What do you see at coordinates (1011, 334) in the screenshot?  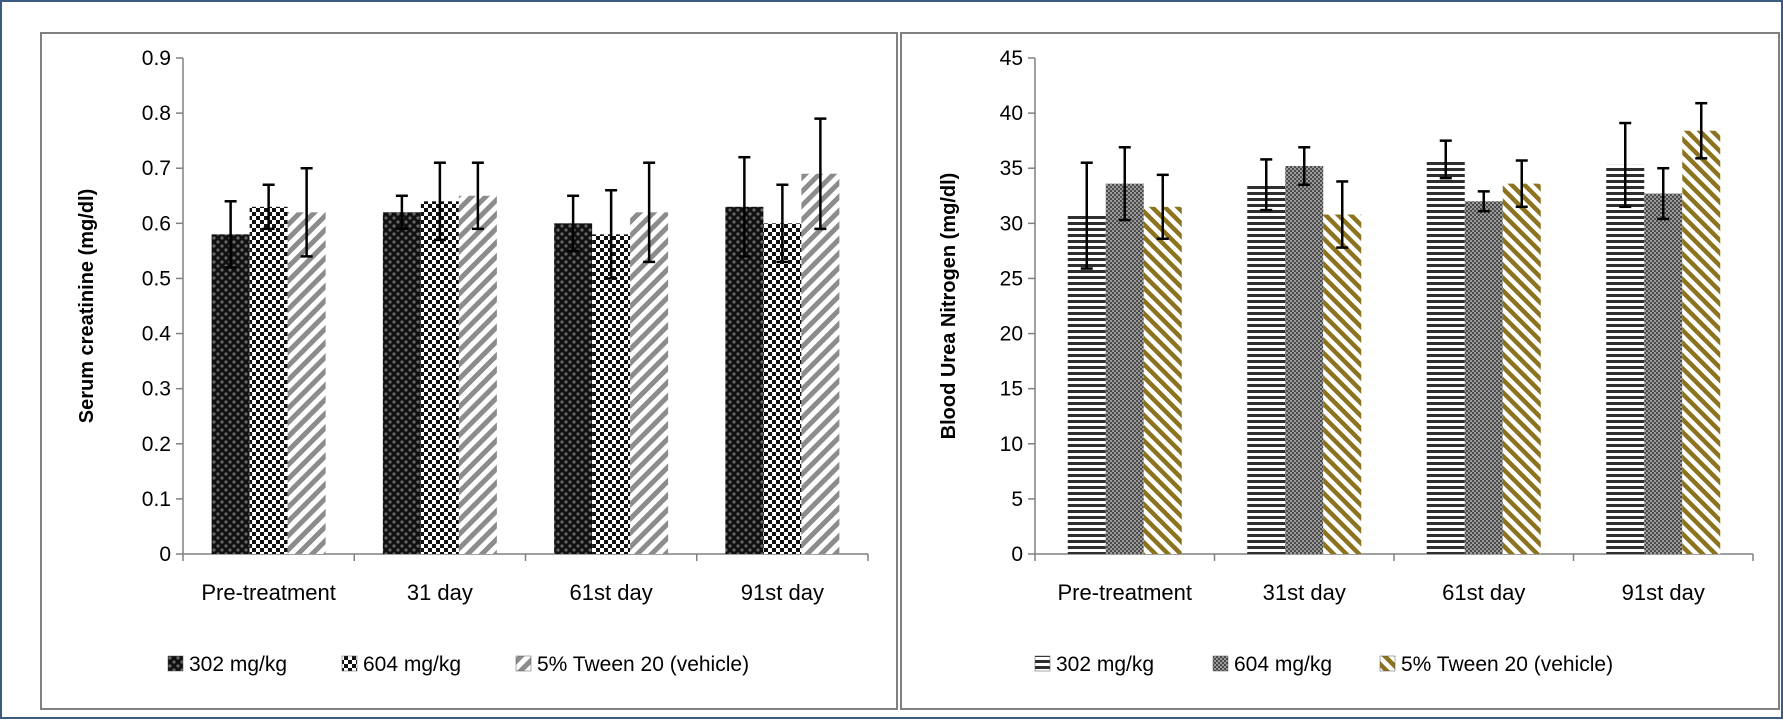 I see `y-tick-label: 20` at bounding box center [1011, 334].